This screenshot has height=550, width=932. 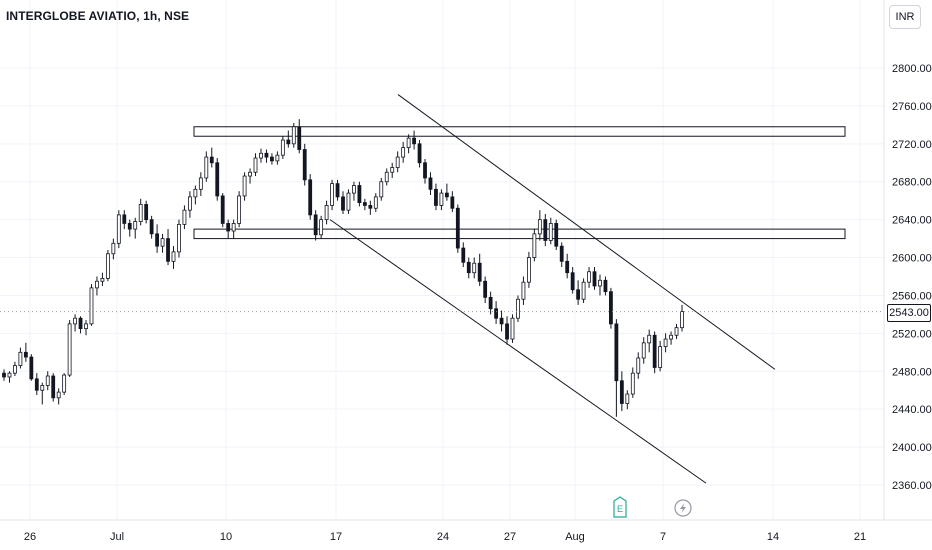 What do you see at coordinates (912, 372) in the screenshot?
I see `price-tick-label: 2480.00` at bounding box center [912, 372].